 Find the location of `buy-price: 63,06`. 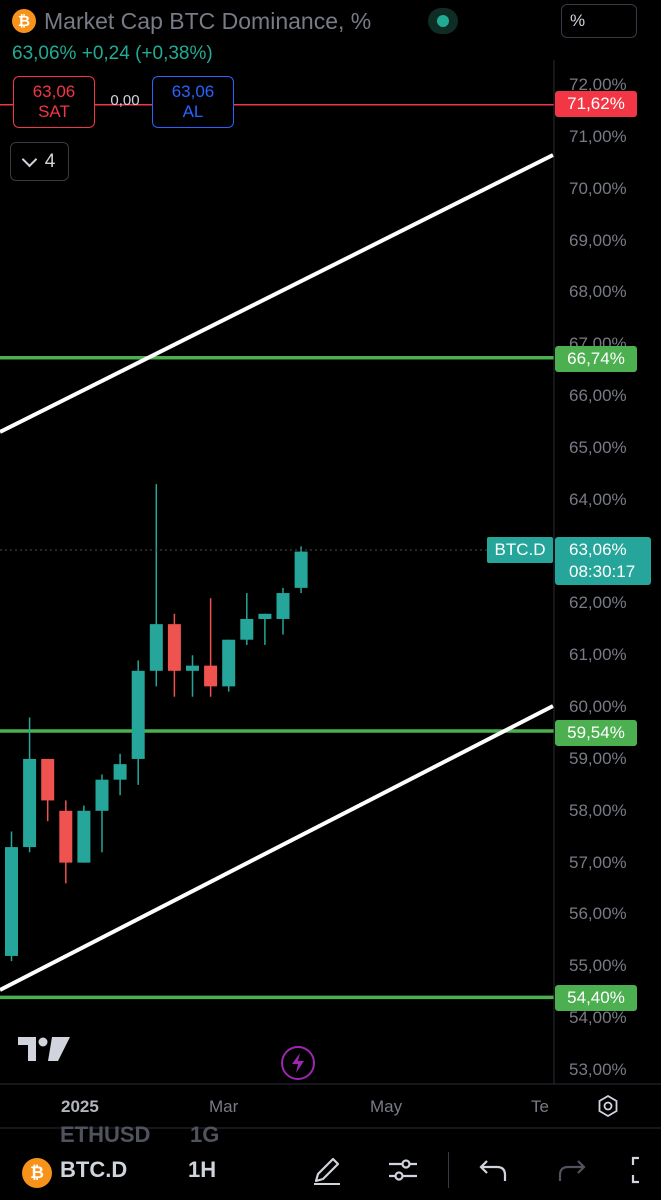

buy-price: 63,06 is located at coordinates (193, 91).